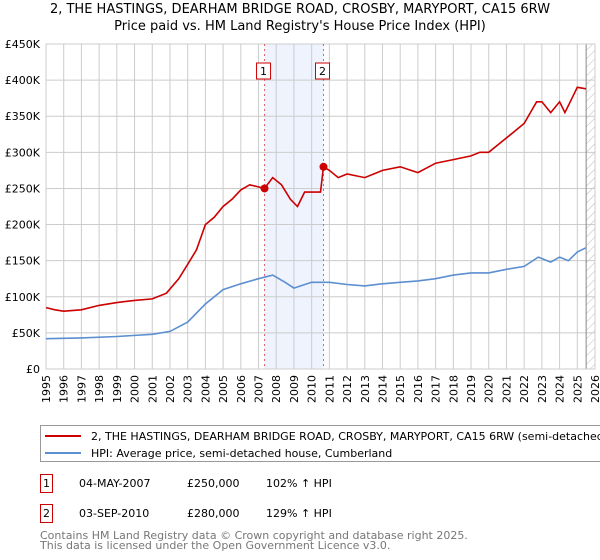 Image resolution: width=600 pixels, height=560 pixels. What do you see at coordinates (471, 389) in the screenshot?
I see `x-tick-label: 2019` at bounding box center [471, 389].